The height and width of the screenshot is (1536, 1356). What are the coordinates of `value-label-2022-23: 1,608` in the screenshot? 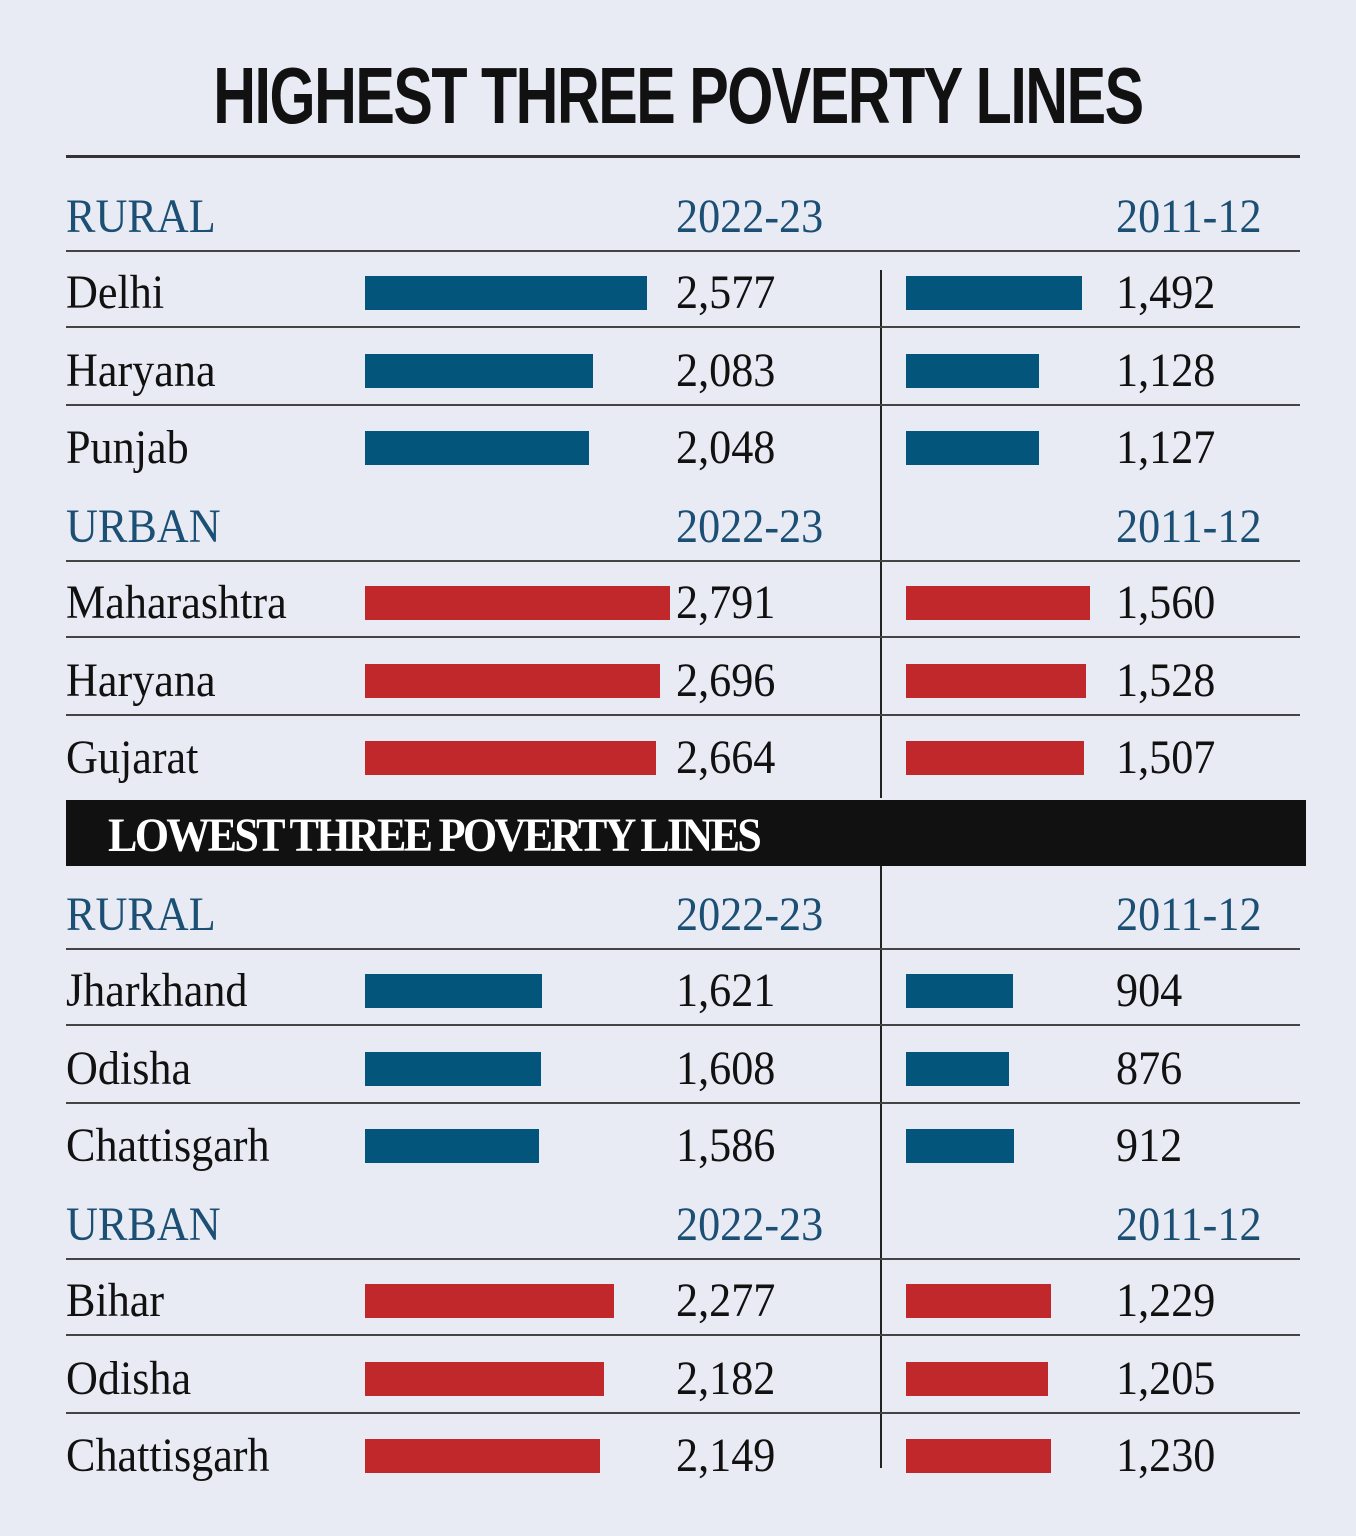 It's located at (726, 1068).